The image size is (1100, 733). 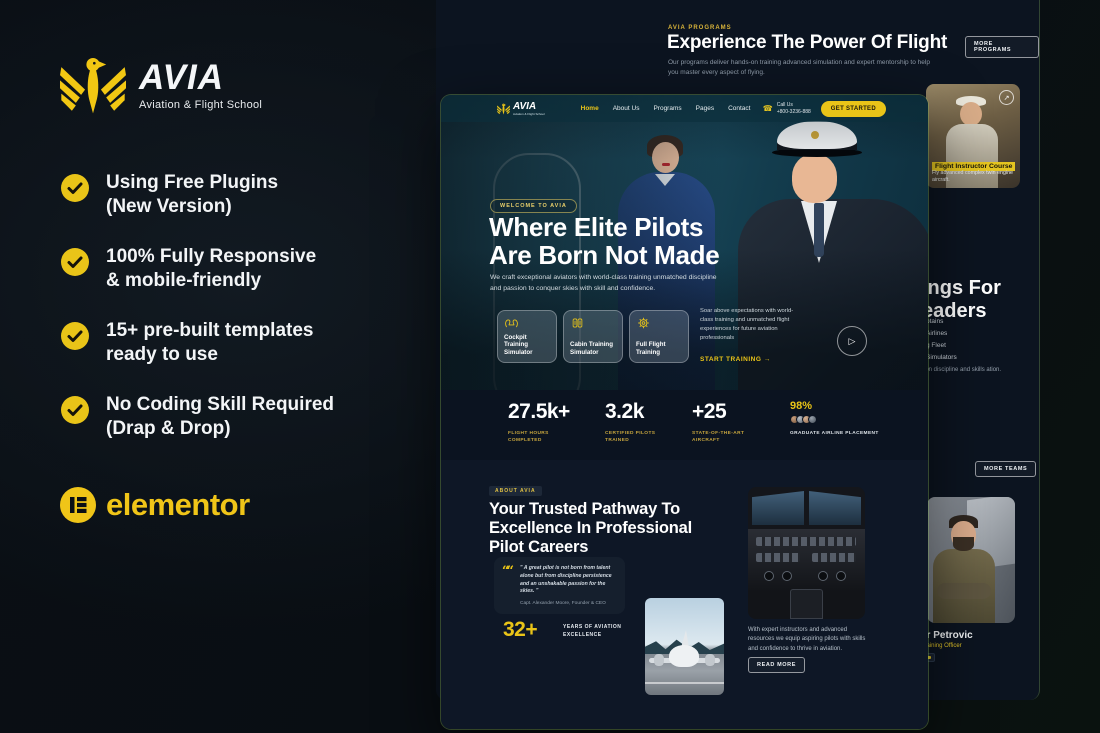 What do you see at coordinates (508, 571) in the screenshot?
I see `quote-icon: ““` at bounding box center [508, 571].